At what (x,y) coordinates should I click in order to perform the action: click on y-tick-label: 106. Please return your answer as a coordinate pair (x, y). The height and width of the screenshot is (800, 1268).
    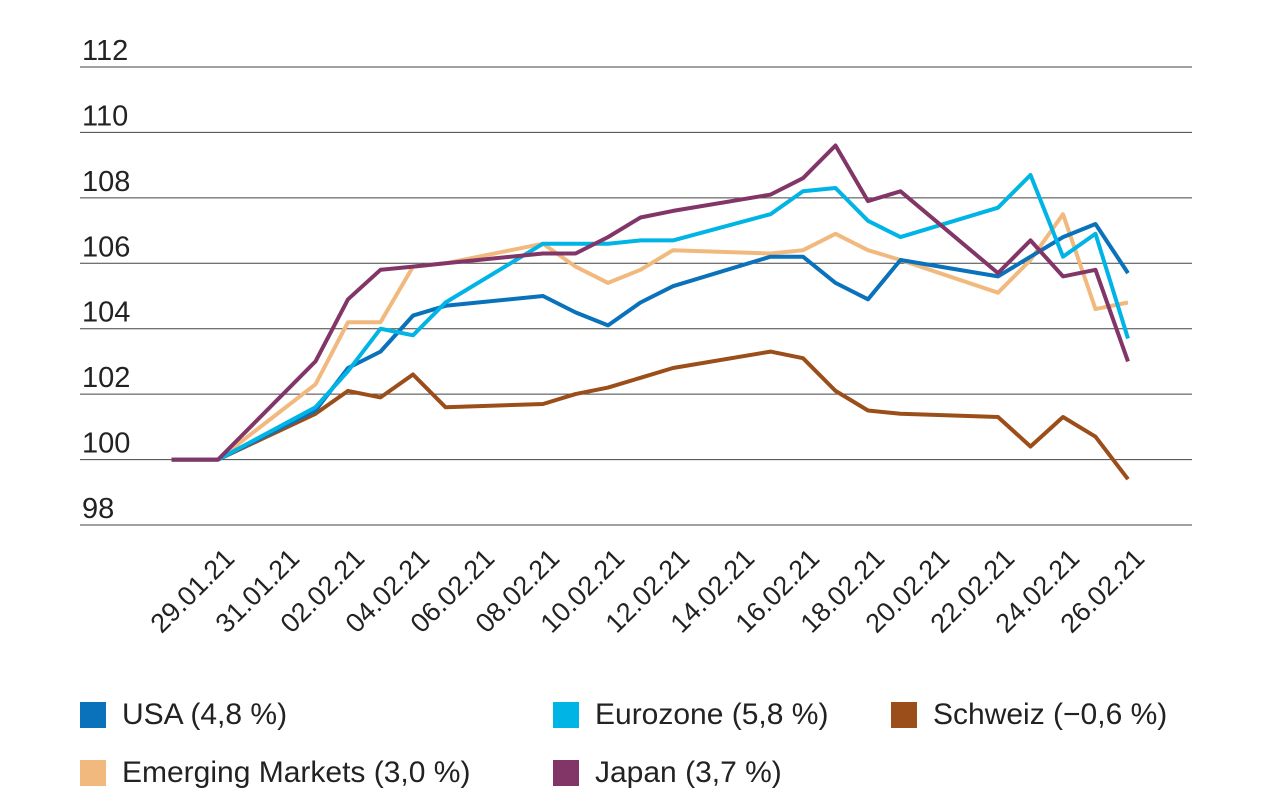
    Looking at the image, I should click on (106, 247).